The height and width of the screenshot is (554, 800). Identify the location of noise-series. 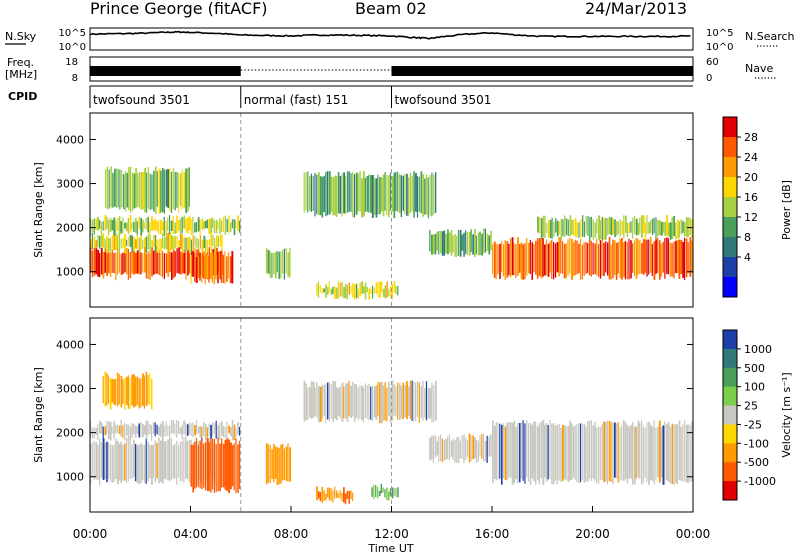
(390, 35).